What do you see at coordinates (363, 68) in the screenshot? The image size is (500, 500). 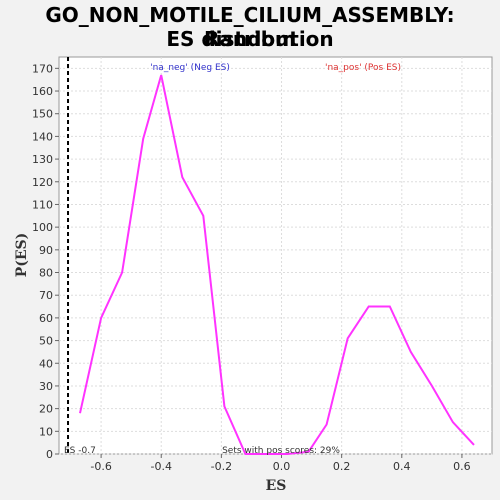 I see `legend-pos-es: 'na_pos' (Pos ES)` at bounding box center [363, 68].